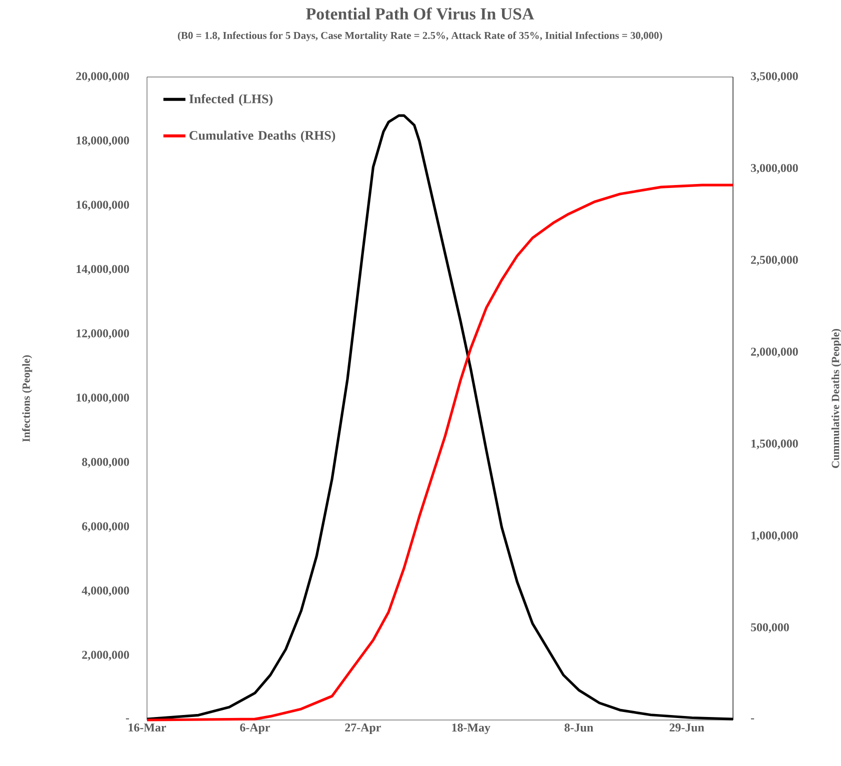 This screenshot has width=841, height=766. What do you see at coordinates (774, 353) in the screenshot?
I see `y2-tick-label: 2,000,000` at bounding box center [774, 353].